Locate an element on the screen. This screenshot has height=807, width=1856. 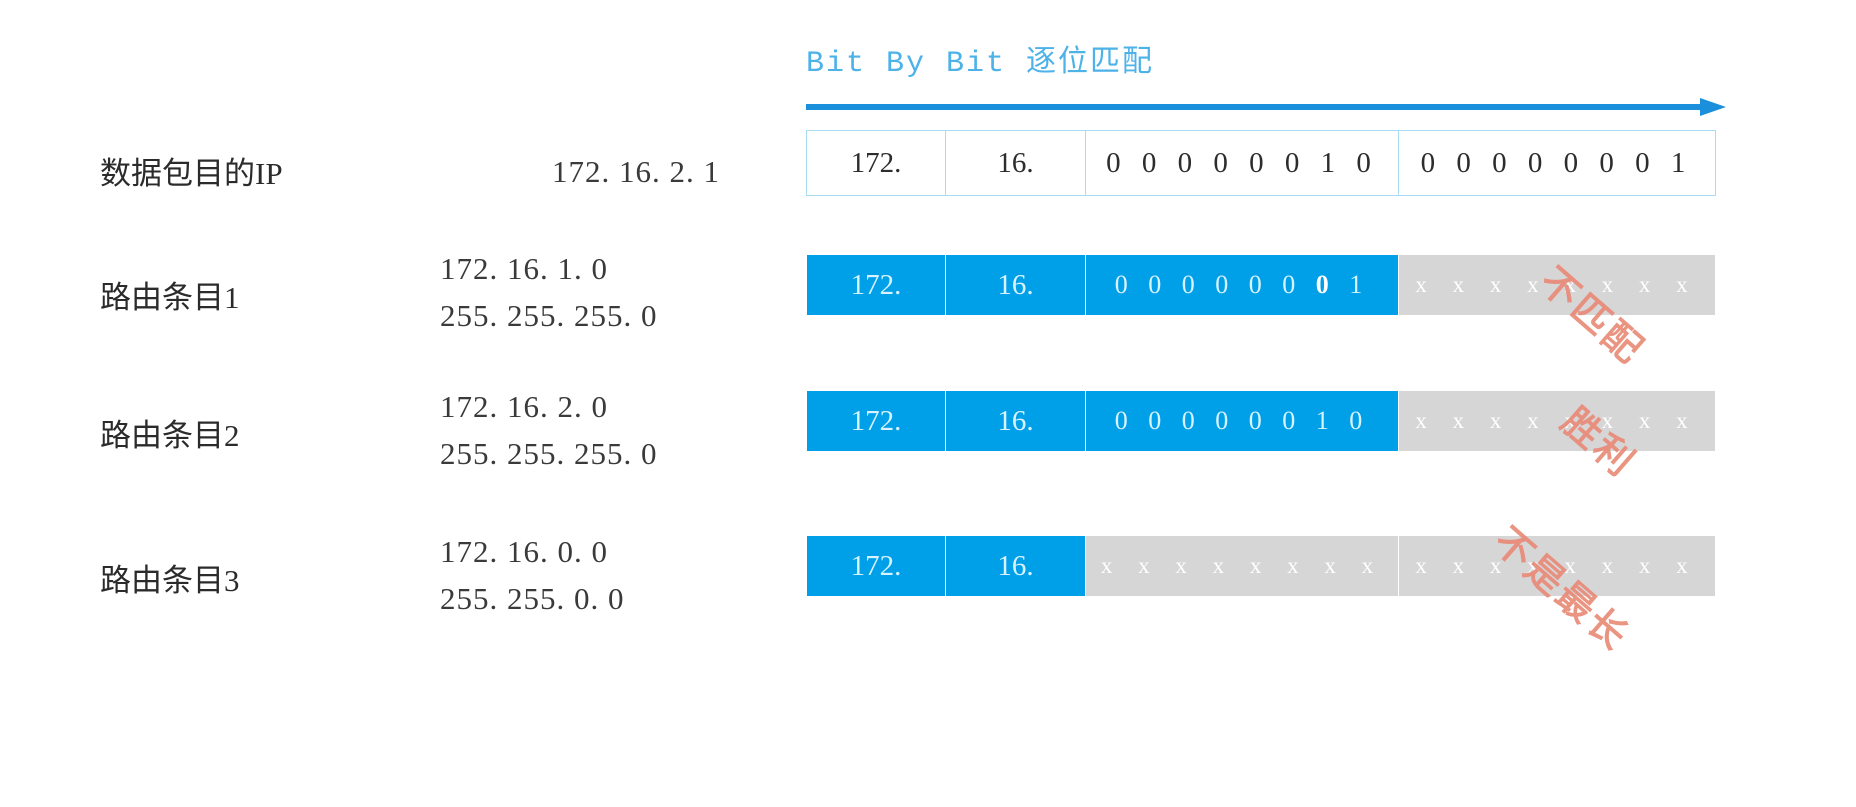
left-to-right-arrow is located at coordinates (1266, 107).